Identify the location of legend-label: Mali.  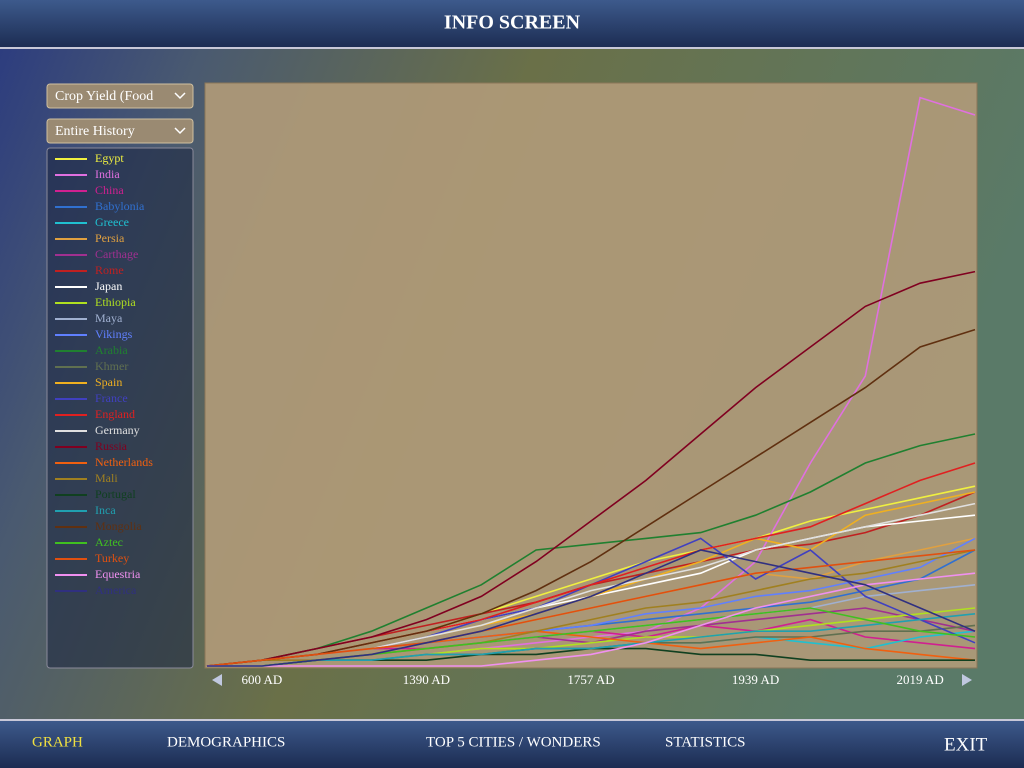
(106, 478).